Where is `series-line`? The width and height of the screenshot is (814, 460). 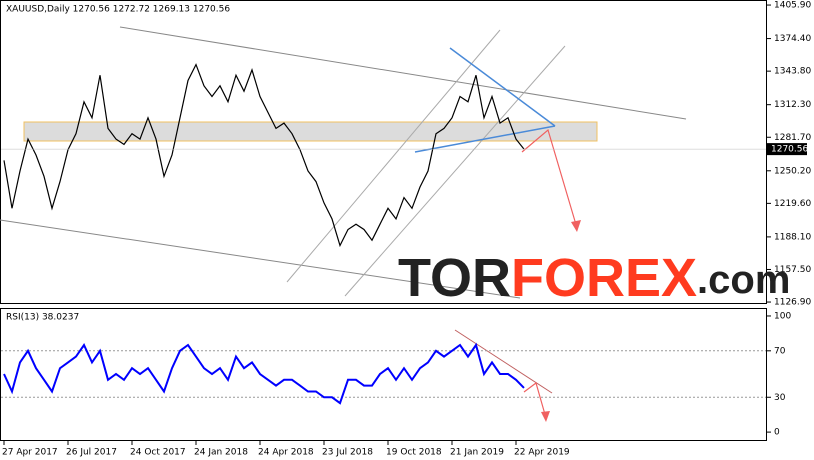
series-line is located at coordinates (264, 373).